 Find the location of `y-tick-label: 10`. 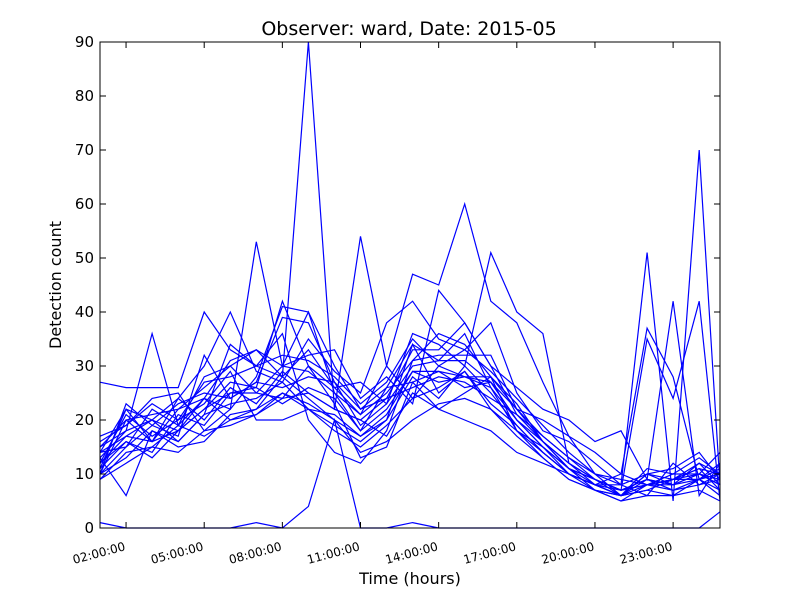

y-tick-label: 10 is located at coordinates (84, 474).